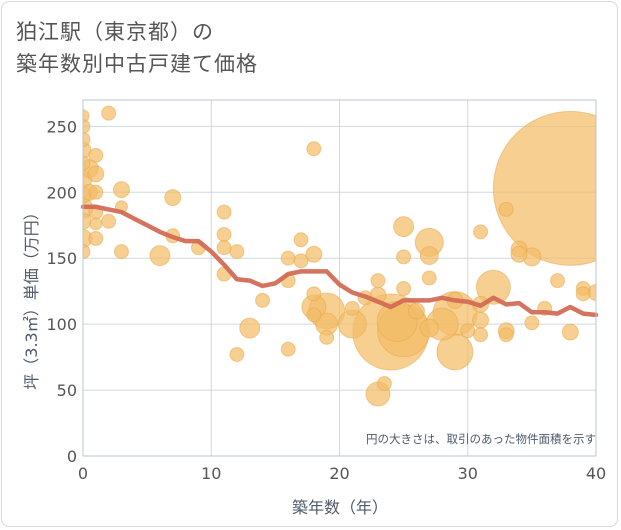 The width and height of the screenshot is (621, 530). I want to click on y-tick-label: 50, so click(67, 390).